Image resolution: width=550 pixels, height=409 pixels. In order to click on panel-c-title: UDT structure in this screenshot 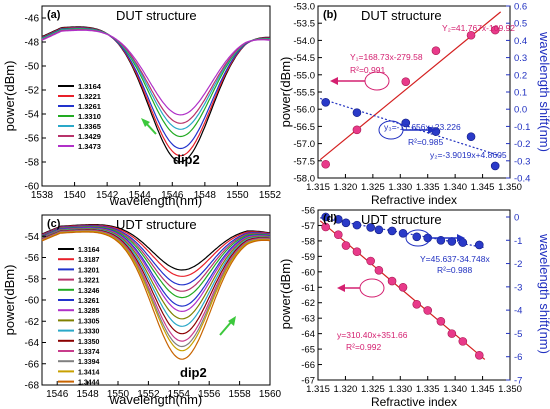, I will do `click(156, 224)`.